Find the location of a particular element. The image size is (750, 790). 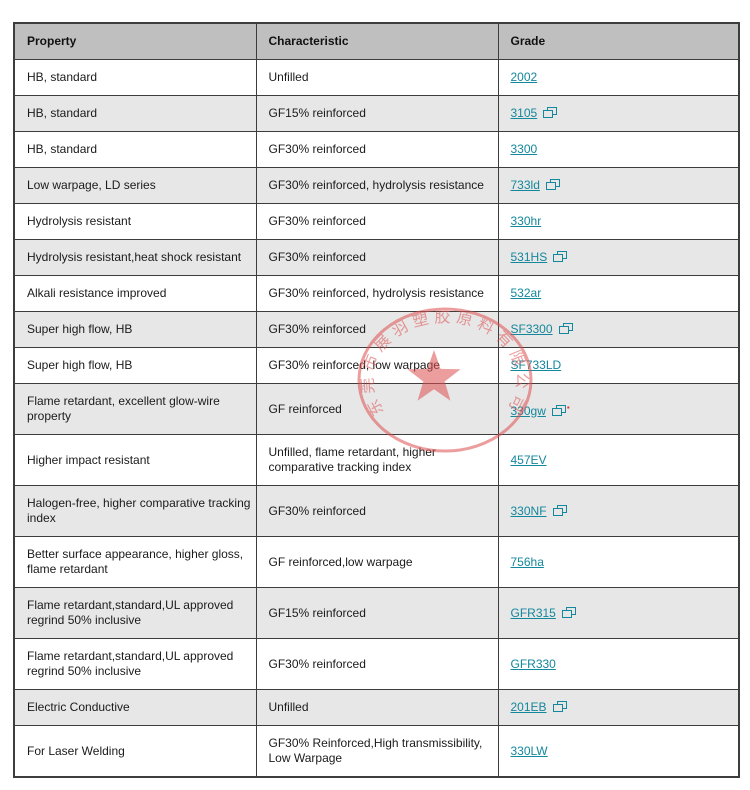

grade-link: SF733LD is located at coordinates (536, 365).